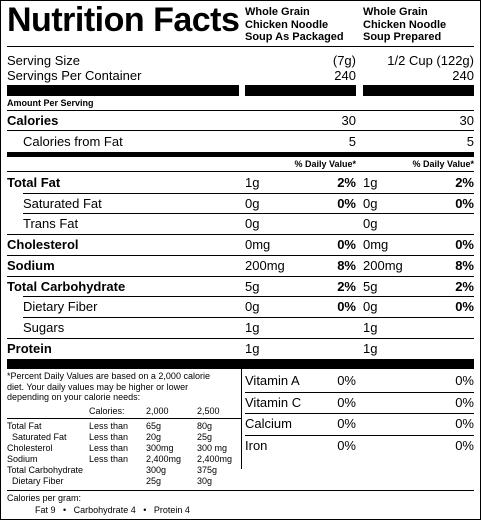 The width and height of the screenshot is (481, 520). Describe the element at coordinates (383, 265) in the screenshot. I see `column-2-nutrient-amount: 200mg` at that location.